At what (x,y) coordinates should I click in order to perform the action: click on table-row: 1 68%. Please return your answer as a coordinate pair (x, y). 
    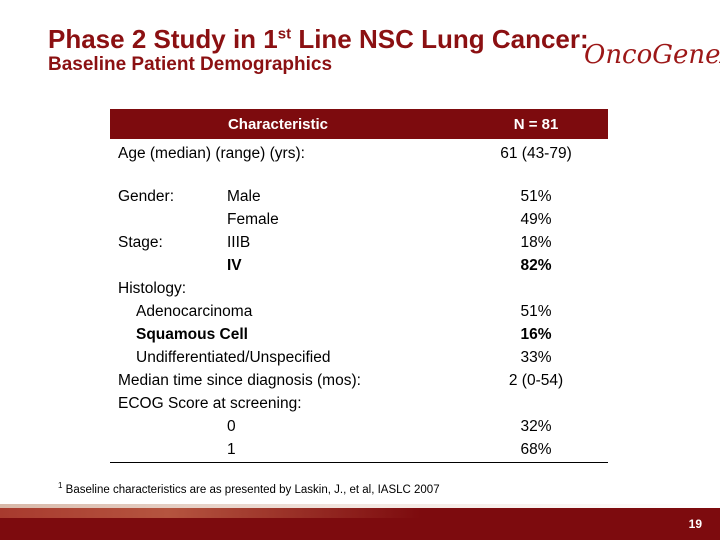
    Looking at the image, I should click on (359, 450).